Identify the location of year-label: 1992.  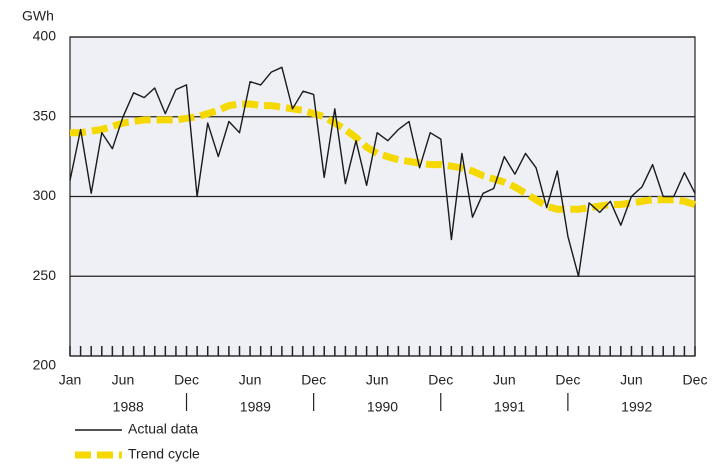
(636, 407).